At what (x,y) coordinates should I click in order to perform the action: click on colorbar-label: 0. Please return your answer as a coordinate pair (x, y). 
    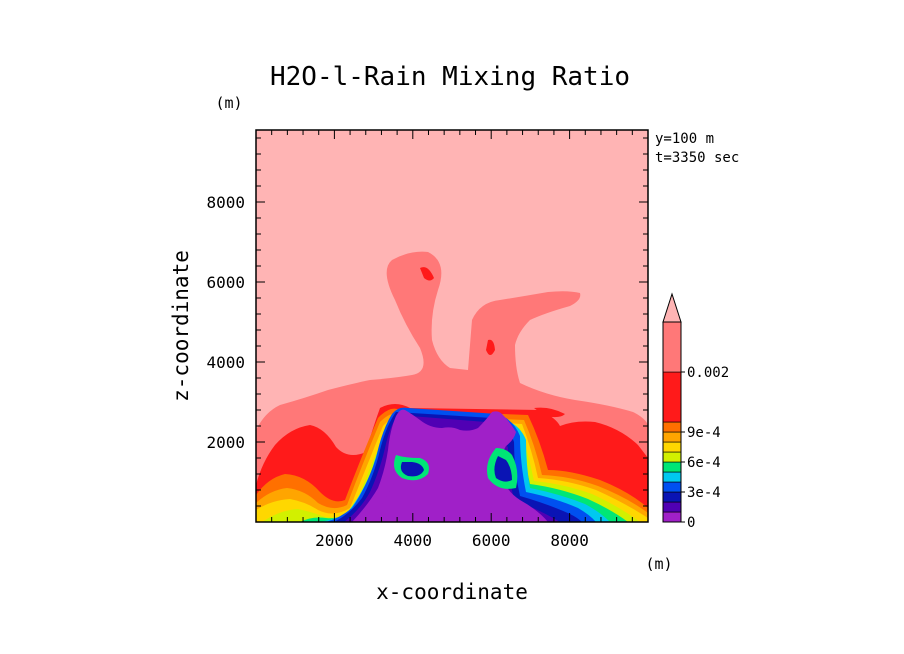
    Looking at the image, I should click on (691, 523).